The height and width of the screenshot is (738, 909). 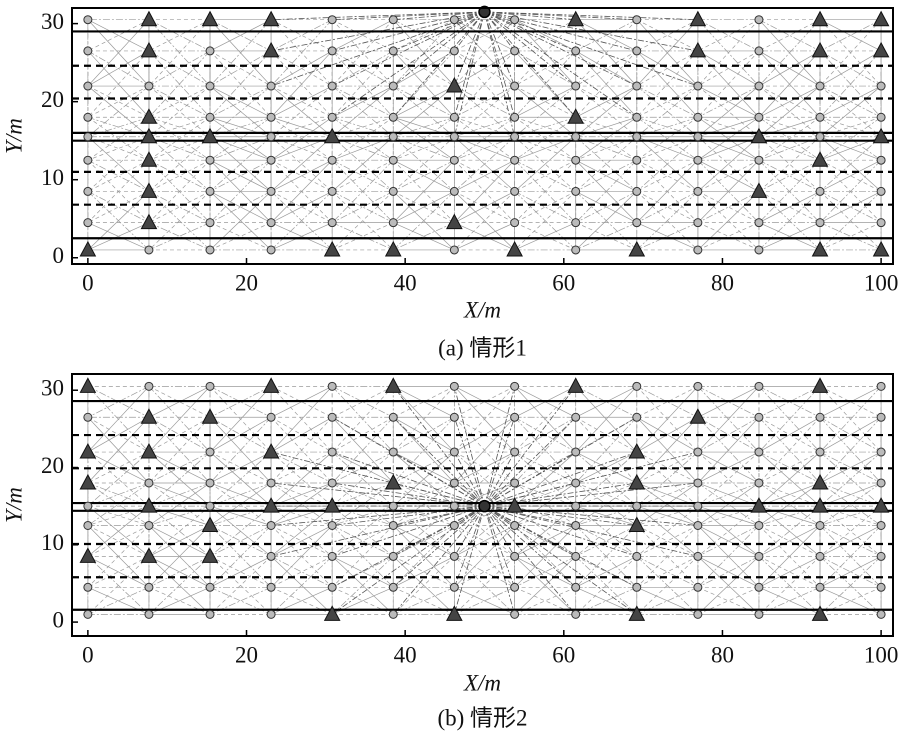 What do you see at coordinates (482, 682) in the screenshot?
I see `x-axis-label: X/m` at bounding box center [482, 682].